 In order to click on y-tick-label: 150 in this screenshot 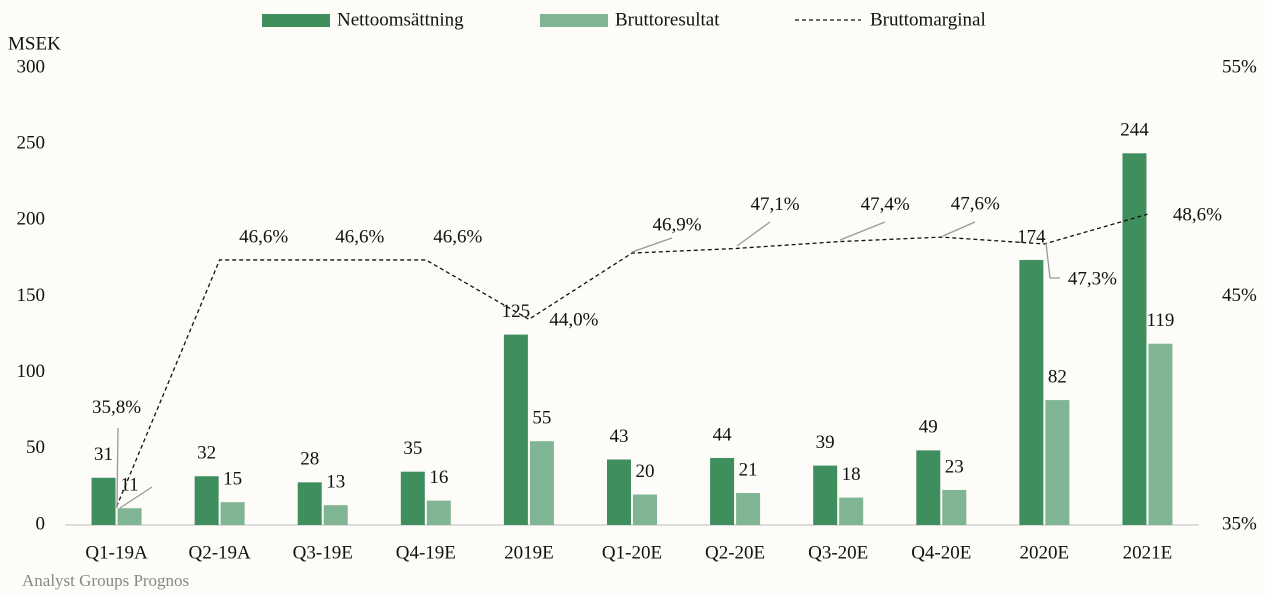, I will do `click(31, 295)`.